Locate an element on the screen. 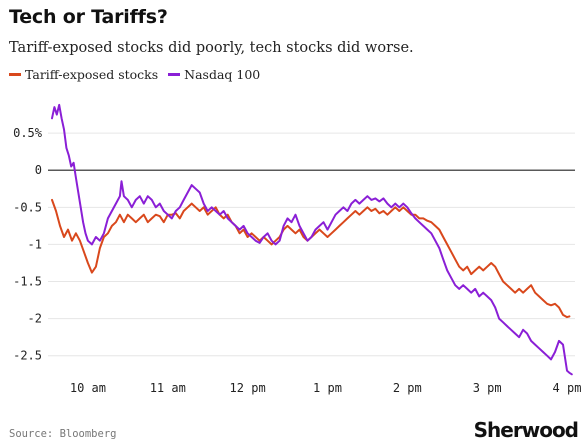  legend-item-tariff: Tariff-exposed stocks is located at coordinates (83, 74).